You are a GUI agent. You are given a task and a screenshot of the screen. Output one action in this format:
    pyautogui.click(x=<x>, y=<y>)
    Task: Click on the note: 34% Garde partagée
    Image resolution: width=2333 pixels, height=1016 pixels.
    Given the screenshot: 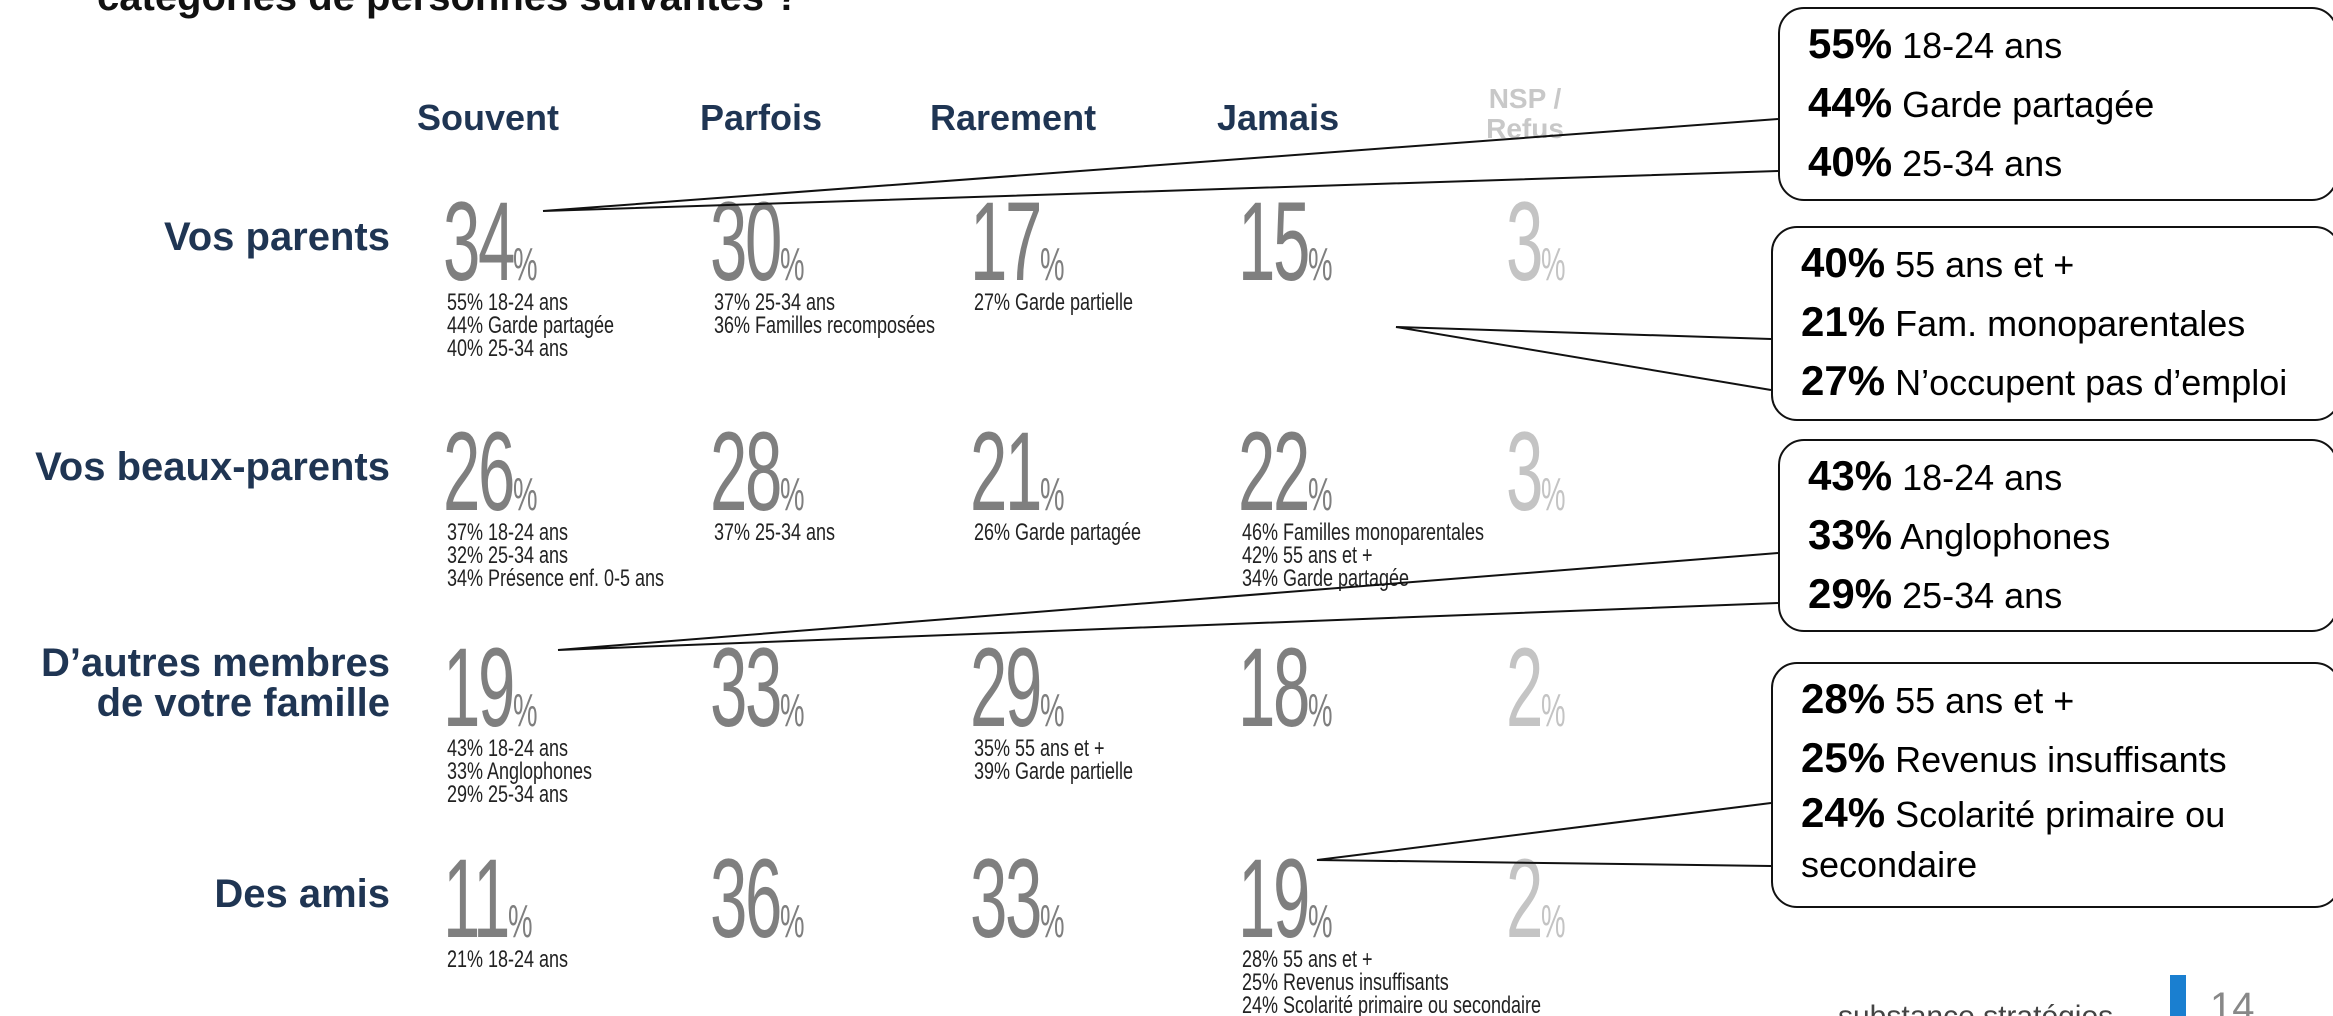 What is the action you would take?
    pyautogui.click(x=1325, y=579)
    